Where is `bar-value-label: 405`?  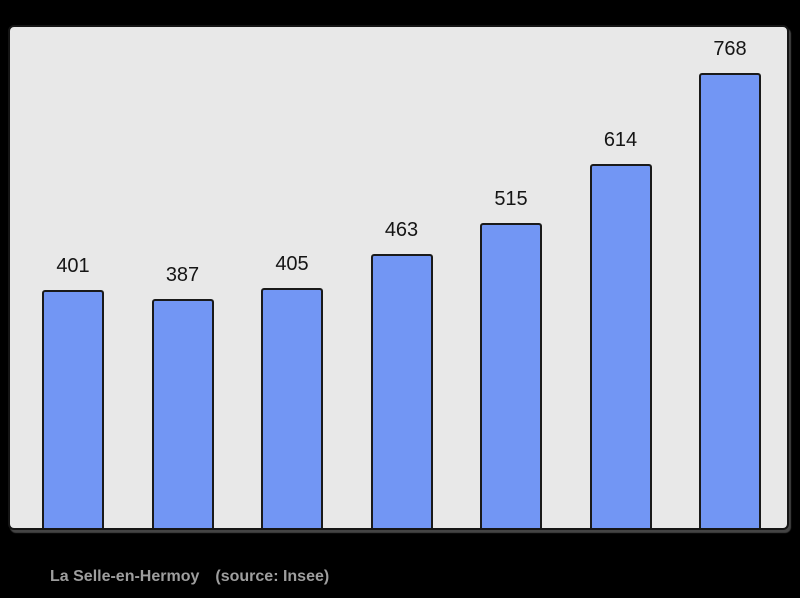 bar-value-label: 405 is located at coordinates (292, 264).